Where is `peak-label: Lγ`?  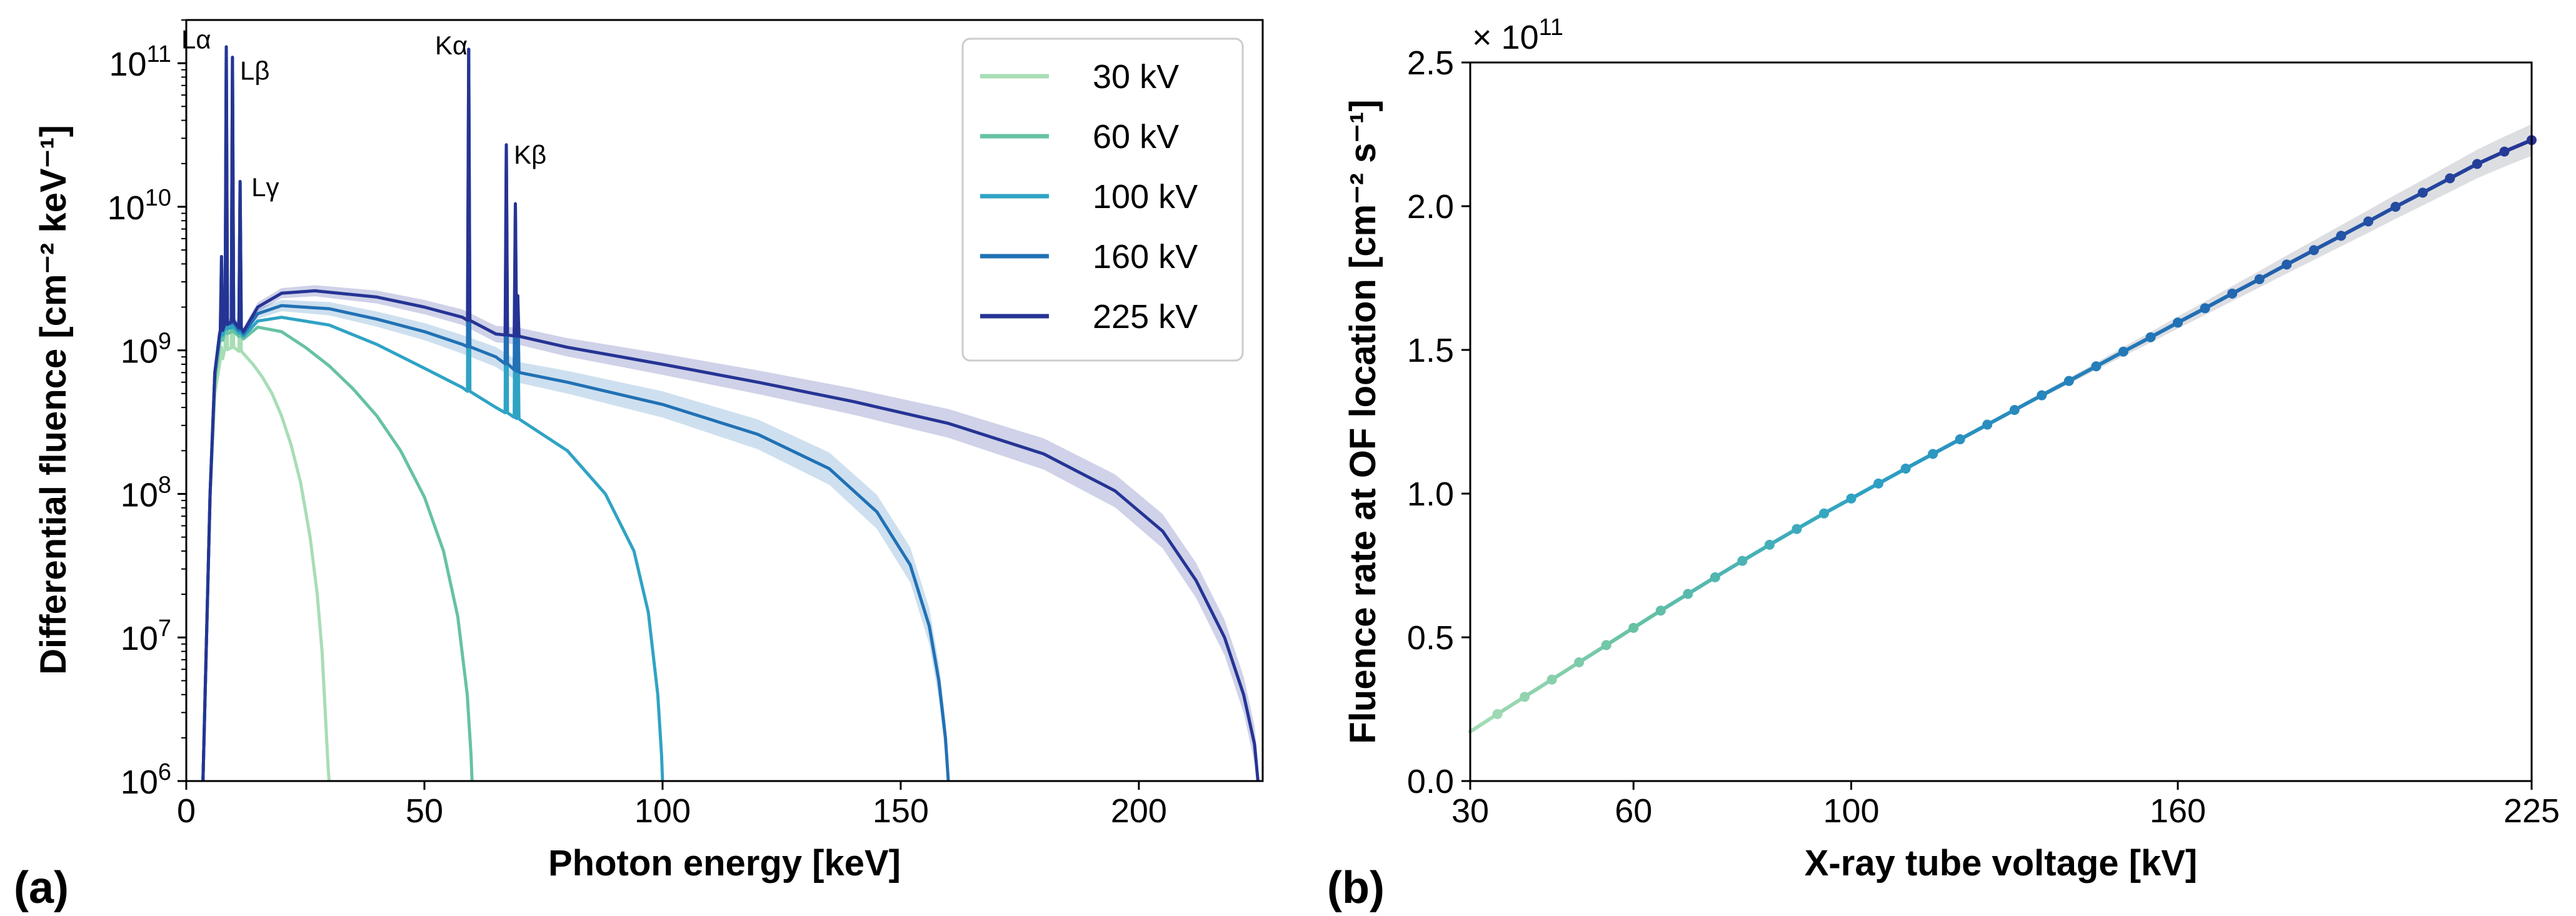
peak-label: Lγ is located at coordinates (265, 187).